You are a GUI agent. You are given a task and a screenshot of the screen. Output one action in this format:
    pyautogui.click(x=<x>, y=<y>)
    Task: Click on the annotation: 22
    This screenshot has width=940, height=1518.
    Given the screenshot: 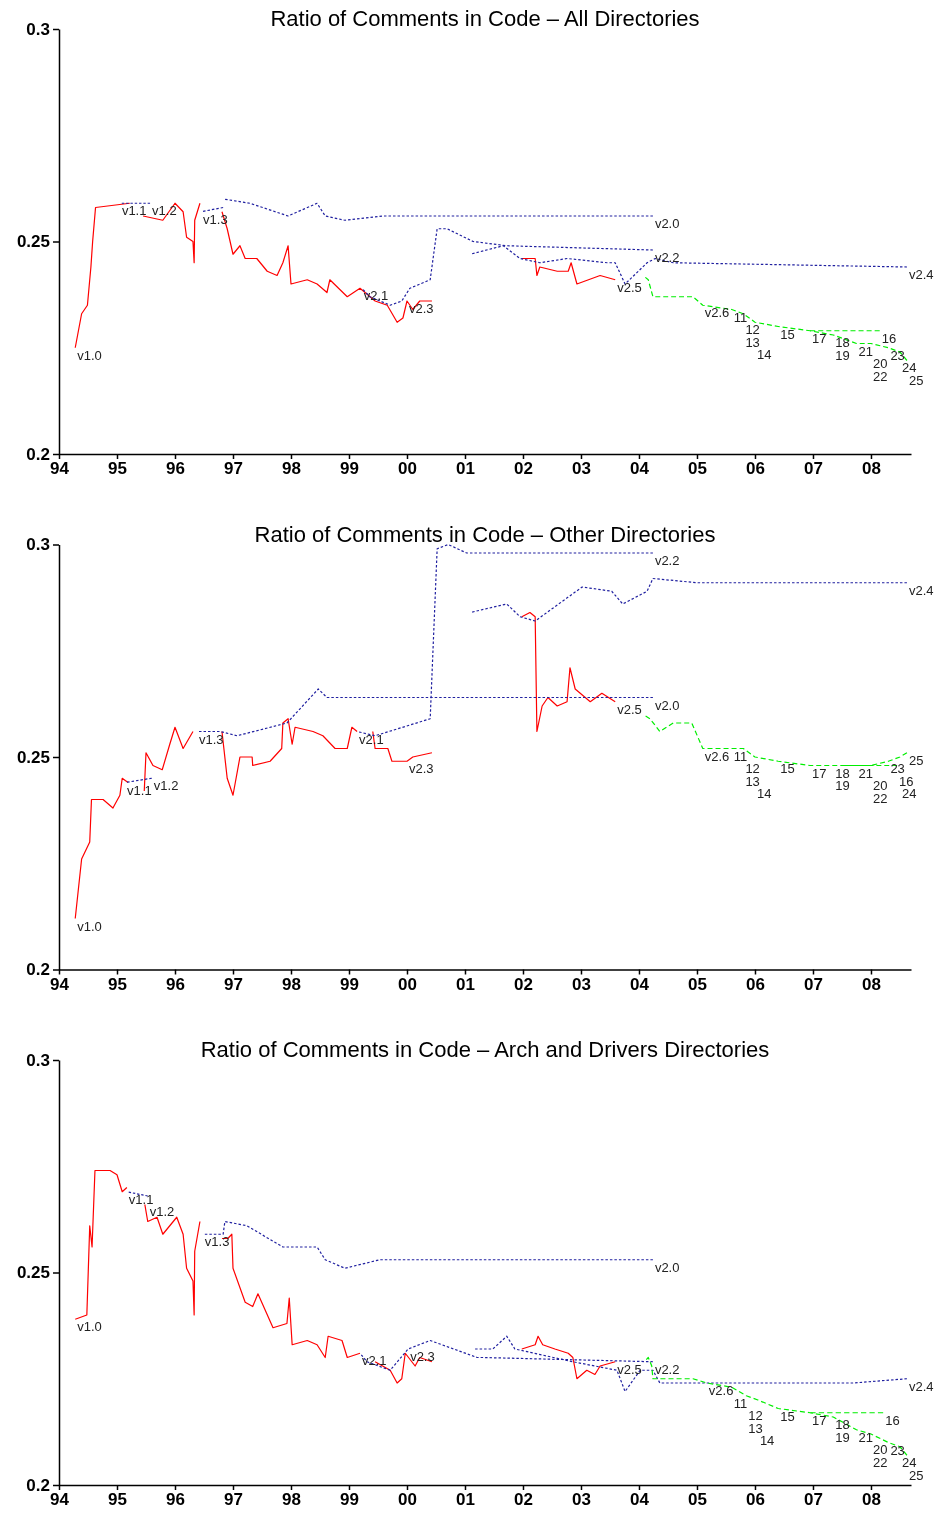 What is the action you would take?
    pyautogui.click(x=880, y=376)
    